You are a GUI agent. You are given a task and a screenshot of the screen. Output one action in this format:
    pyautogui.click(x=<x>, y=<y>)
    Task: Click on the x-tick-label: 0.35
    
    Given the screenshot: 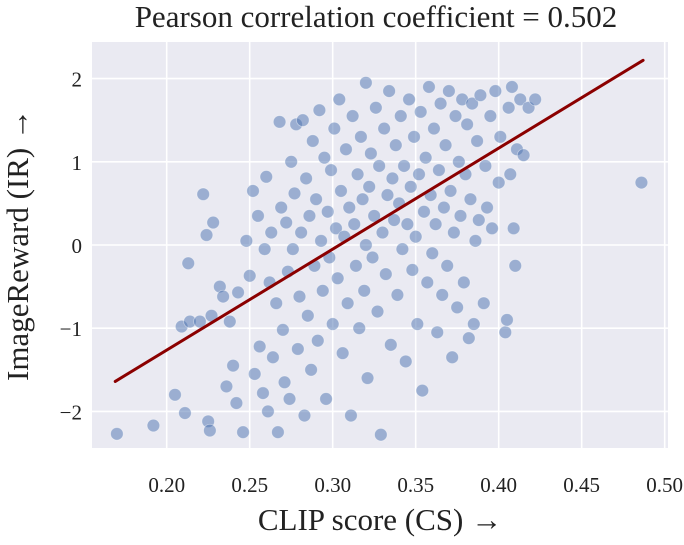 What is the action you would take?
    pyautogui.click(x=415, y=485)
    